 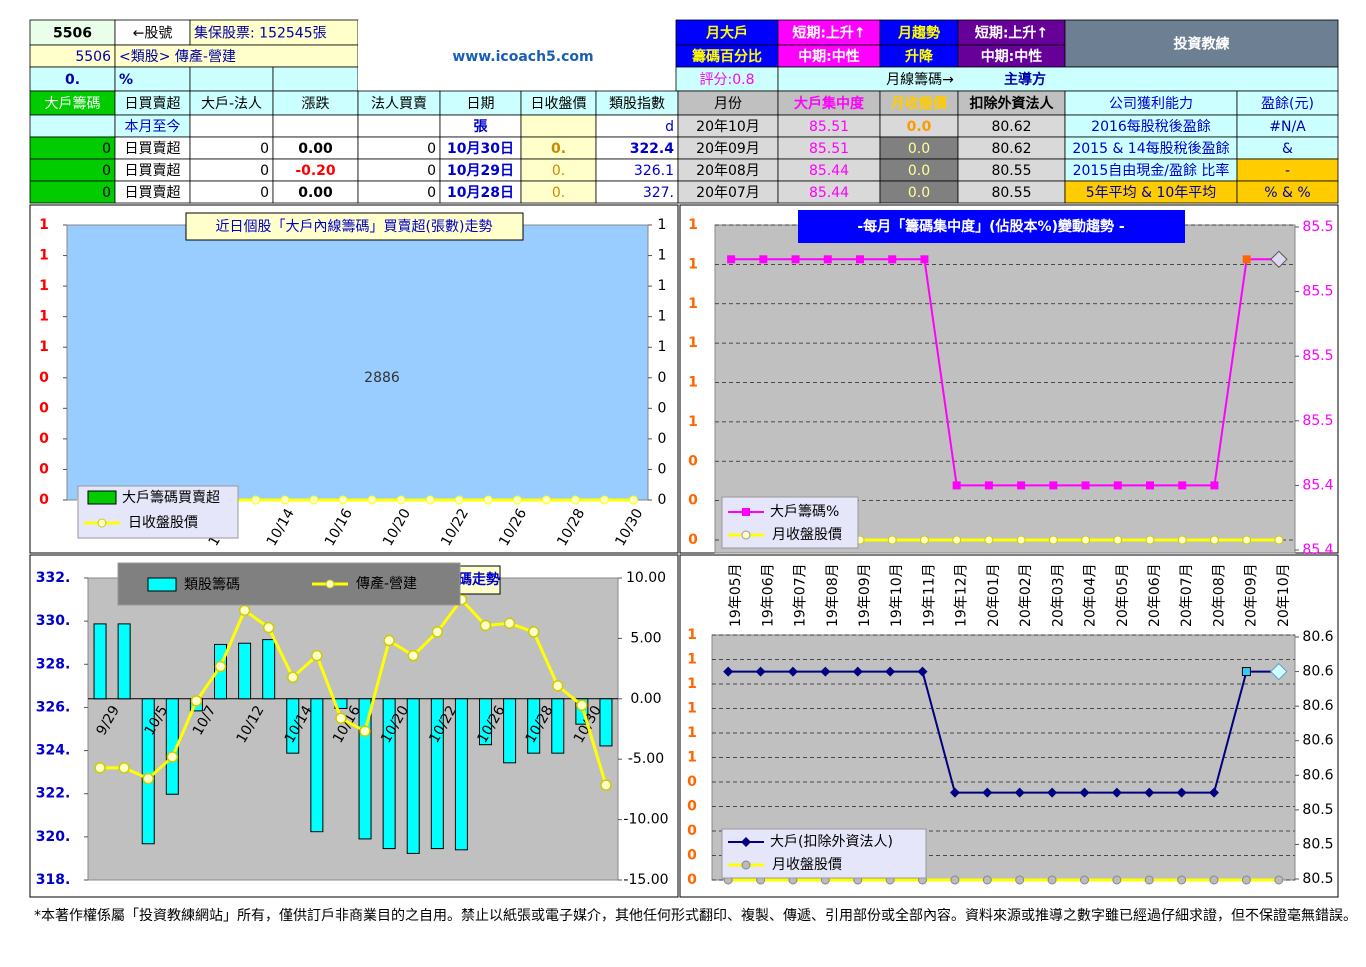 I want to click on tick-label: 80.5, so click(x=1317, y=810).